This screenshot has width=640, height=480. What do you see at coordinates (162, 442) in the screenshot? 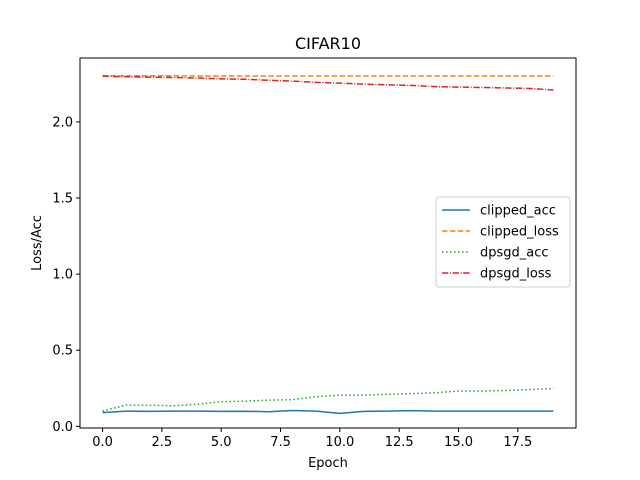
I see `x-tick-label: 2.5` at bounding box center [162, 442].